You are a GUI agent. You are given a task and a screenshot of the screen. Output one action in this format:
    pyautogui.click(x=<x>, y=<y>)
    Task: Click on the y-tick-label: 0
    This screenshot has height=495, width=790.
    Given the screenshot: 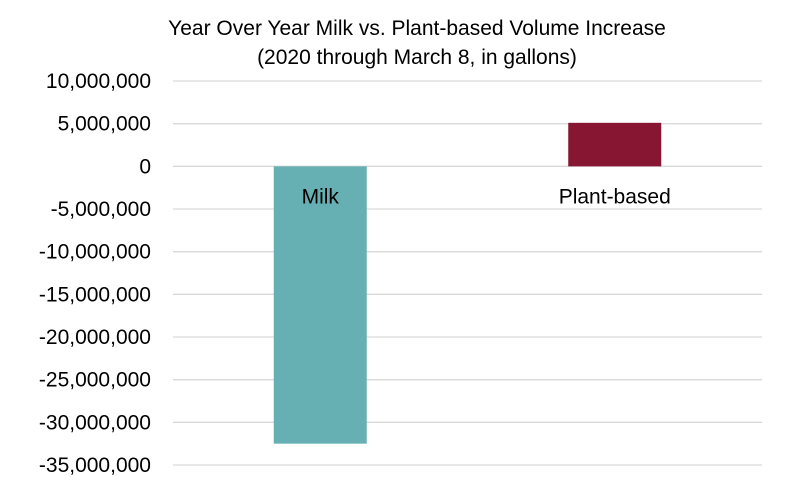 What is the action you would take?
    pyautogui.click(x=145, y=166)
    